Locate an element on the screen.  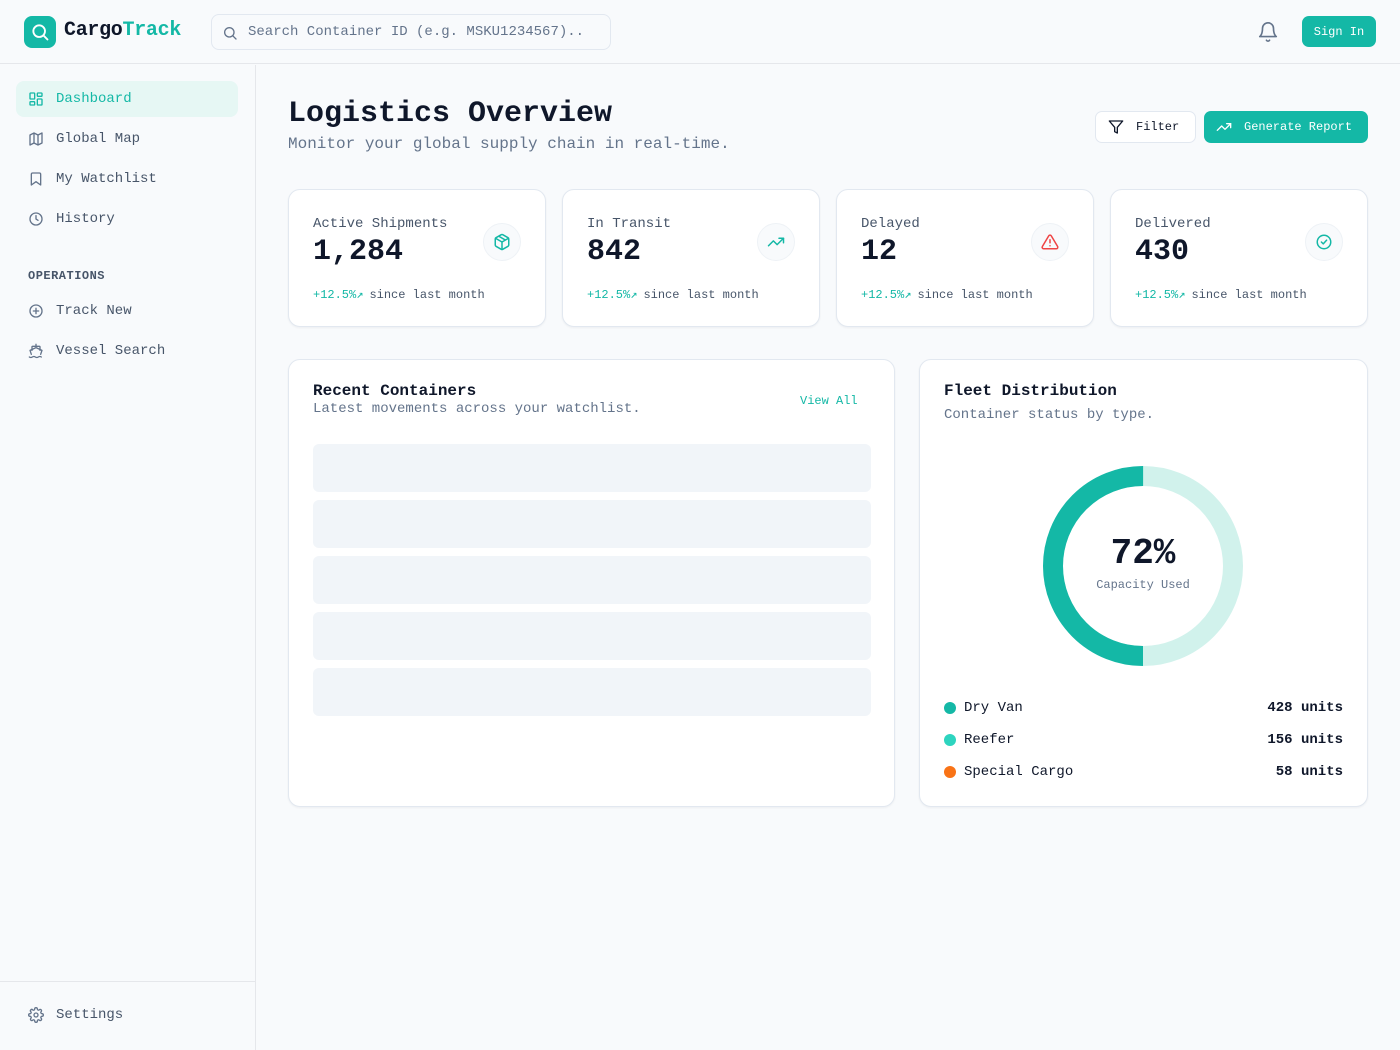
search-box is located at coordinates (411, 32).